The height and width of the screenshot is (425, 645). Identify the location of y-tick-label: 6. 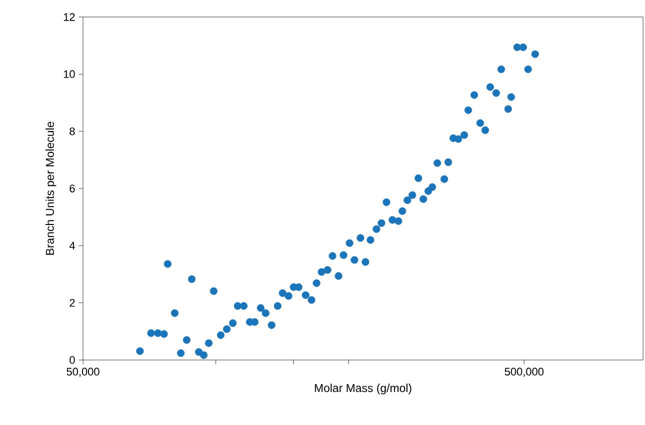
(72, 188).